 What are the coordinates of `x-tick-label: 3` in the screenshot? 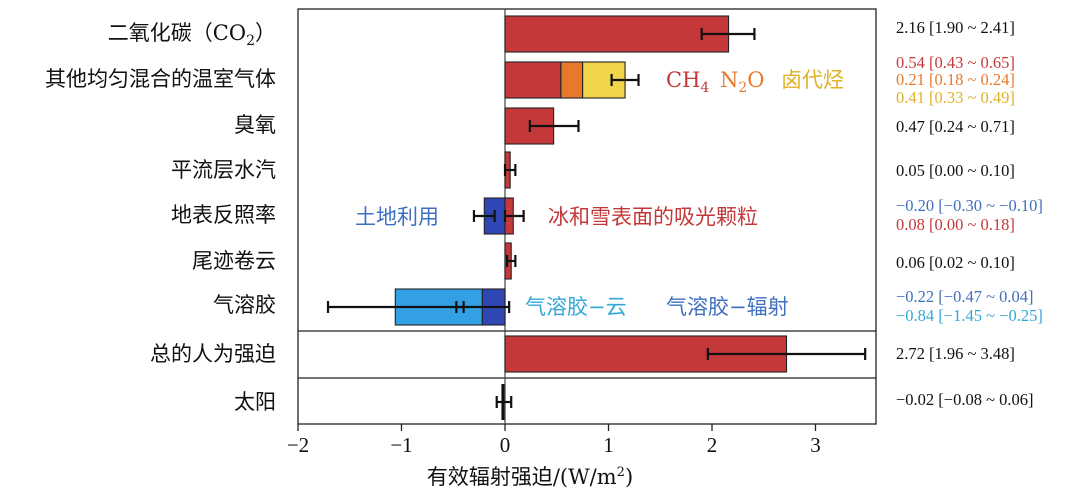 It's located at (815, 445).